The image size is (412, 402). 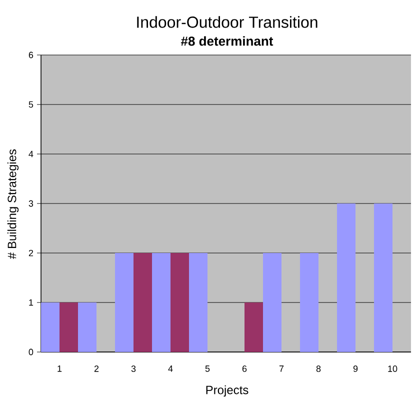 I want to click on y-tick-label: 3, so click(x=31, y=203).